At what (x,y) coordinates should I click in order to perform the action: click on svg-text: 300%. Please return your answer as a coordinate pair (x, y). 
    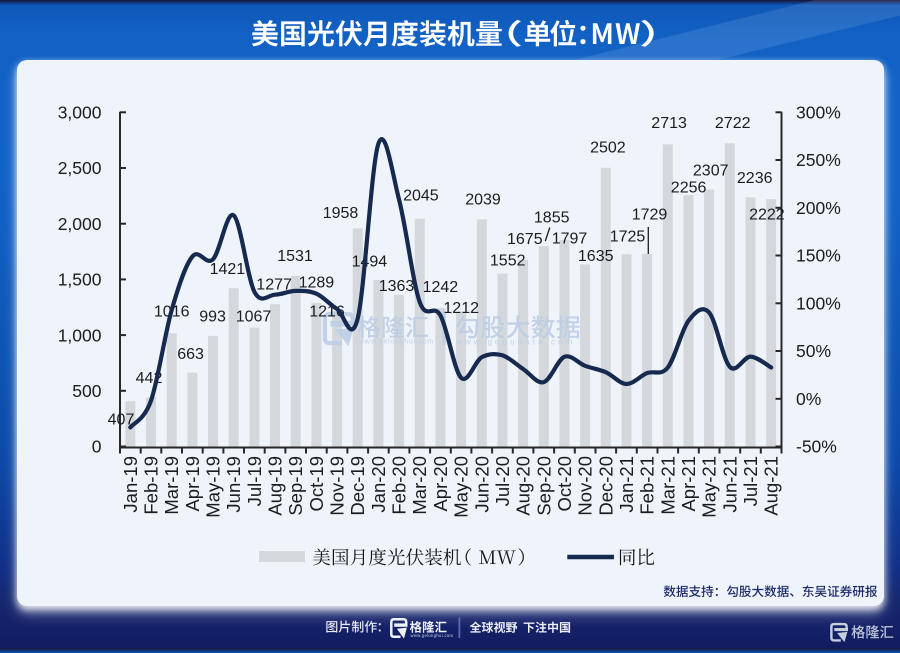
    Looking at the image, I should click on (818, 113).